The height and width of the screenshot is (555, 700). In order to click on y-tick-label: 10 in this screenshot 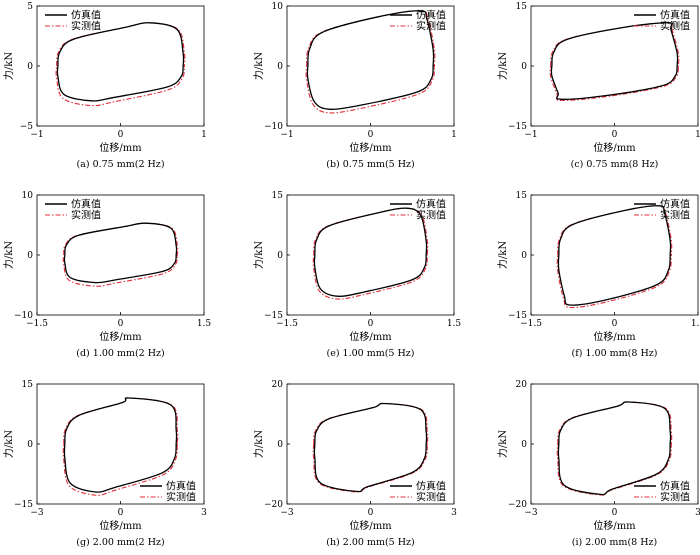, I will do `click(28, 196)`.